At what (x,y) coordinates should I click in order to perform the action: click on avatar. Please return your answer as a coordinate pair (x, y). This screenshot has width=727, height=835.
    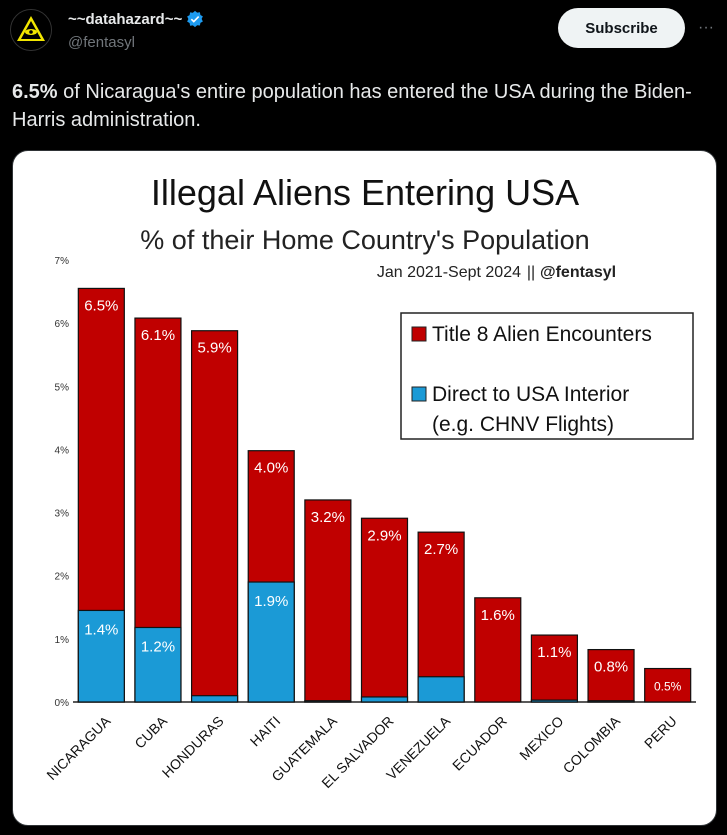
    Looking at the image, I should click on (31, 30).